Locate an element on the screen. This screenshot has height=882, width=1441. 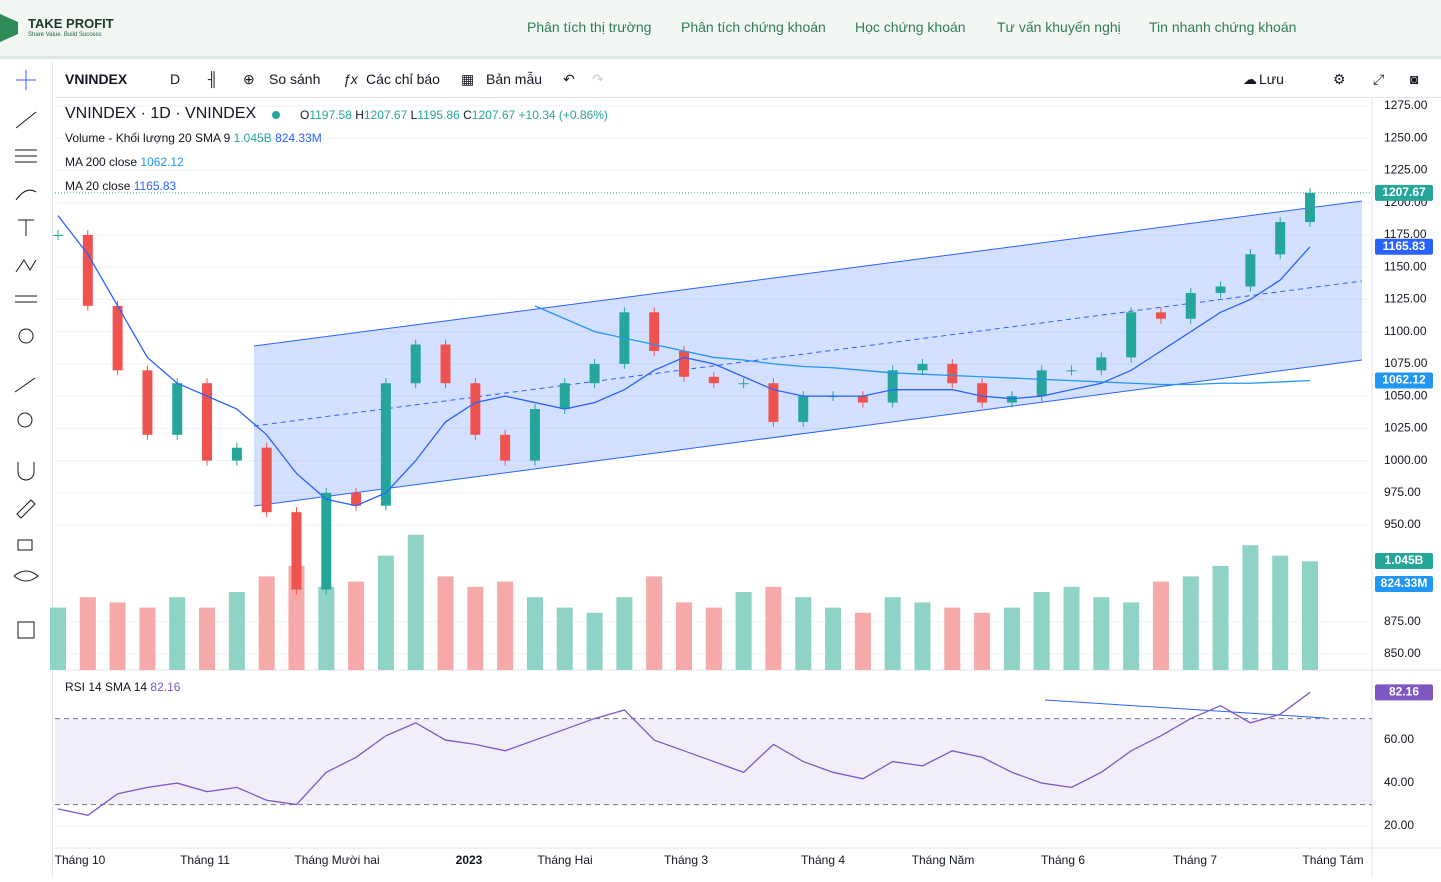
status-dot is located at coordinates (276, 115).